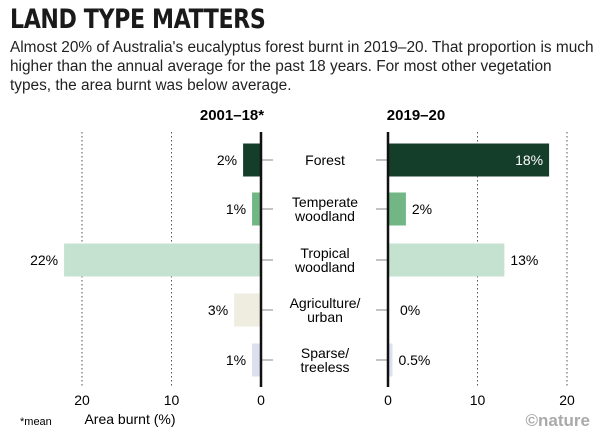 The height and width of the screenshot is (436, 600). I want to click on x-axis-label: Area burnt (%), so click(129, 419).